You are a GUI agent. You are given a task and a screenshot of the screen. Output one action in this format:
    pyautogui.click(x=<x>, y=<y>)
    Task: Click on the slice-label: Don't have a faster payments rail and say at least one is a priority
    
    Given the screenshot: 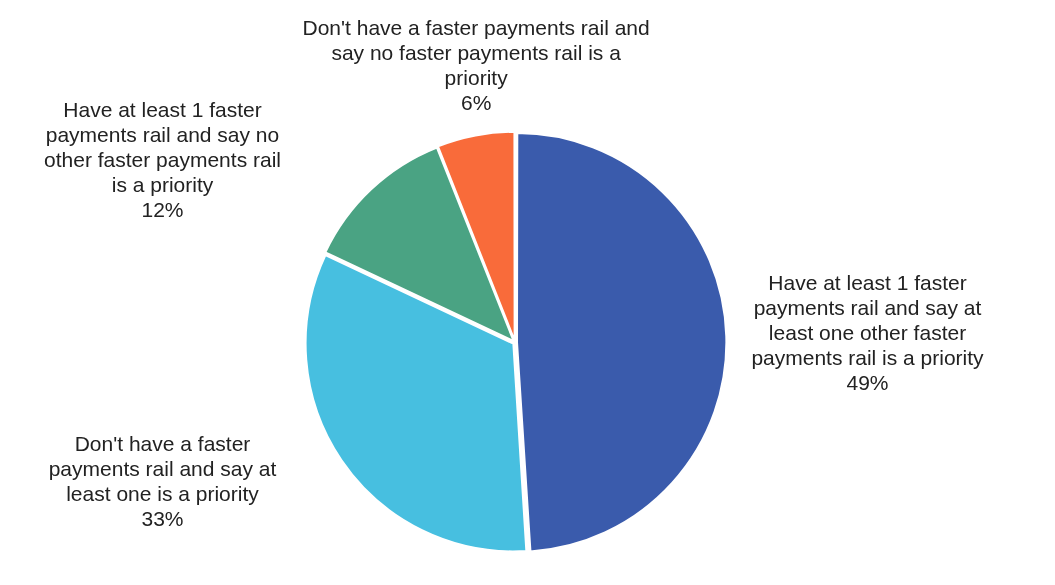 What is the action you would take?
    pyautogui.click(x=162, y=468)
    